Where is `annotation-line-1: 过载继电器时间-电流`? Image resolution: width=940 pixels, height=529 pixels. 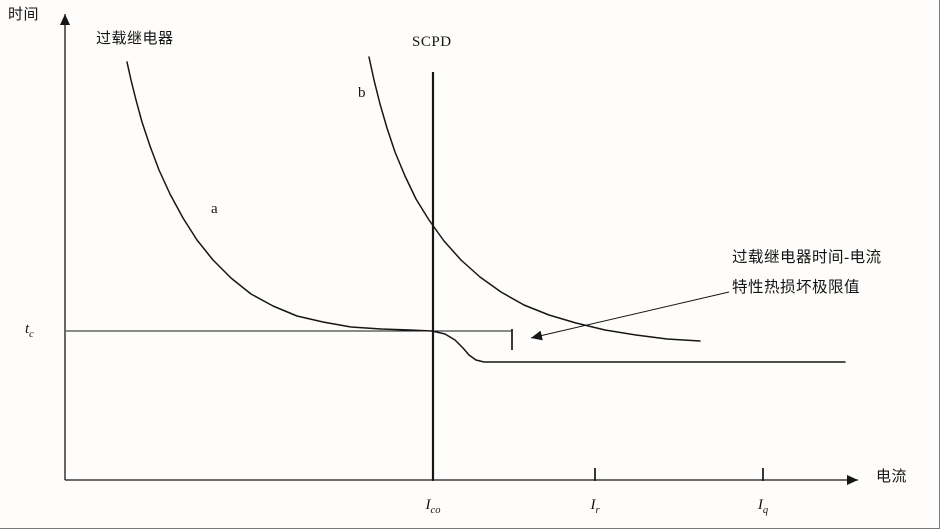
annotation-line-1: 过载继电器时间-电流 is located at coordinates (807, 257).